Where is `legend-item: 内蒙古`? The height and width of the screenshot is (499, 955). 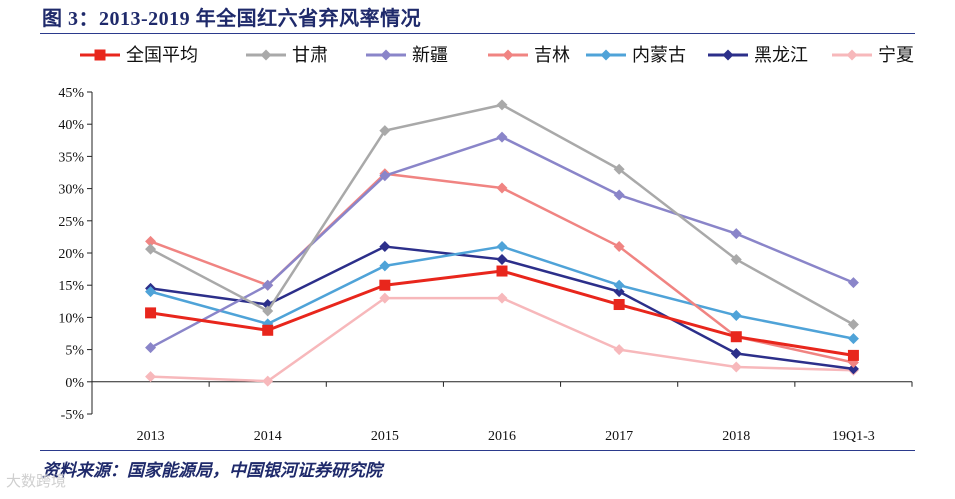 legend-item: 内蒙古 is located at coordinates (636, 55).